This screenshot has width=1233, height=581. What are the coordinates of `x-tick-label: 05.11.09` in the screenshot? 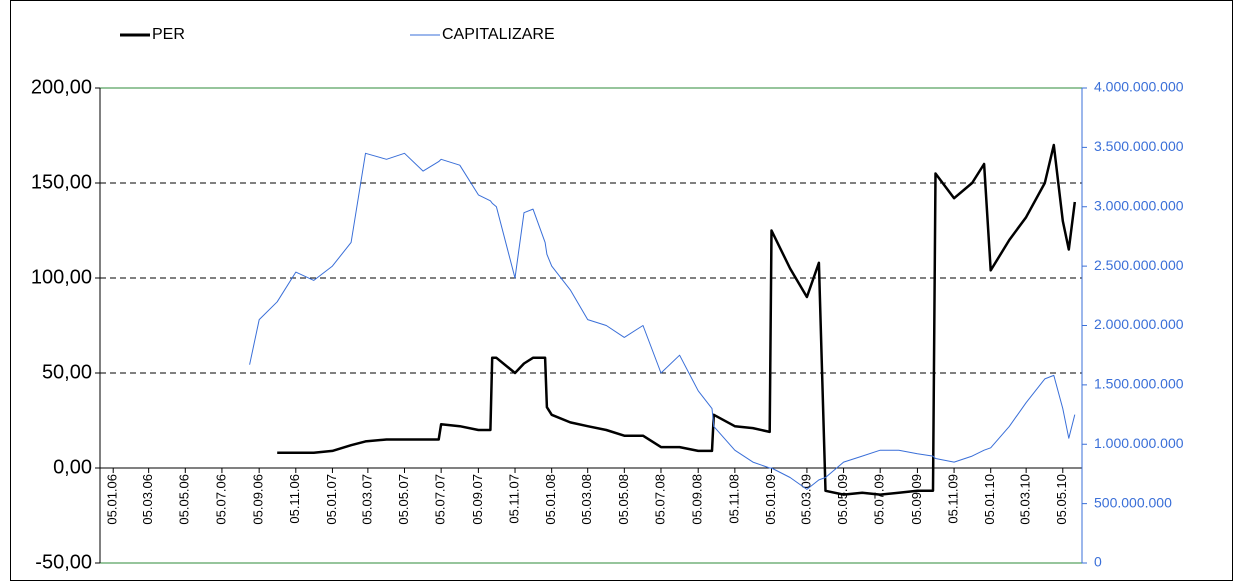 It's located at (953, 499).